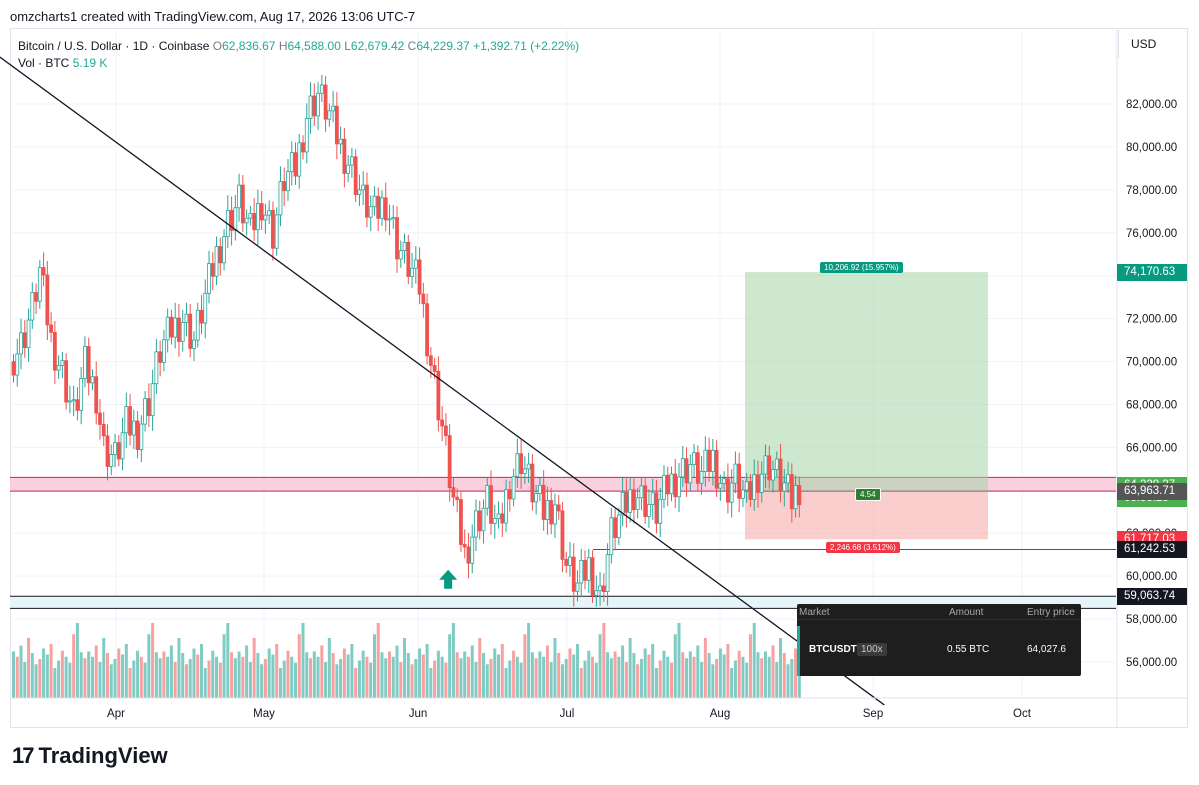 This screenshot has width=1199, height=785. What do you see at coordinates (90, 756) in the screenshot?
I see `tradingview-logo: 17 TradingView` at bounding box center [90, 756].